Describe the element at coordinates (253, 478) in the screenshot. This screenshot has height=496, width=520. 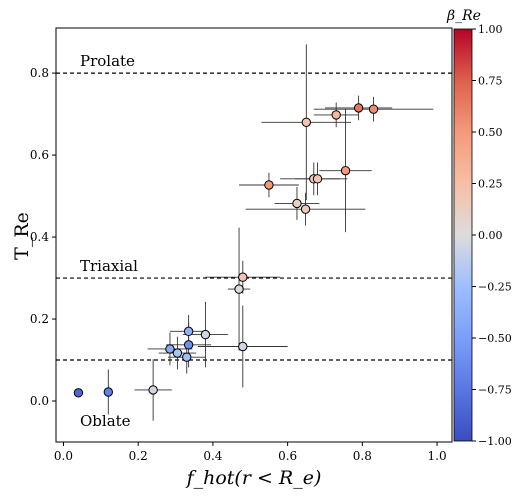
I see `x-axis-label: f_hot(r < R_e)` at that location.